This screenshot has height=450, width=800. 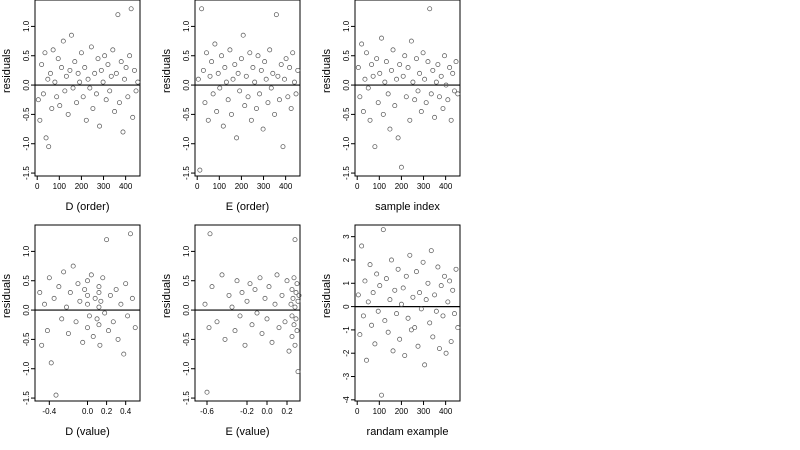 What do you see at coordinates (126, 411) in the screenshot?
I see `x-tick-label: 0.4` at bounding box center [126, 411].